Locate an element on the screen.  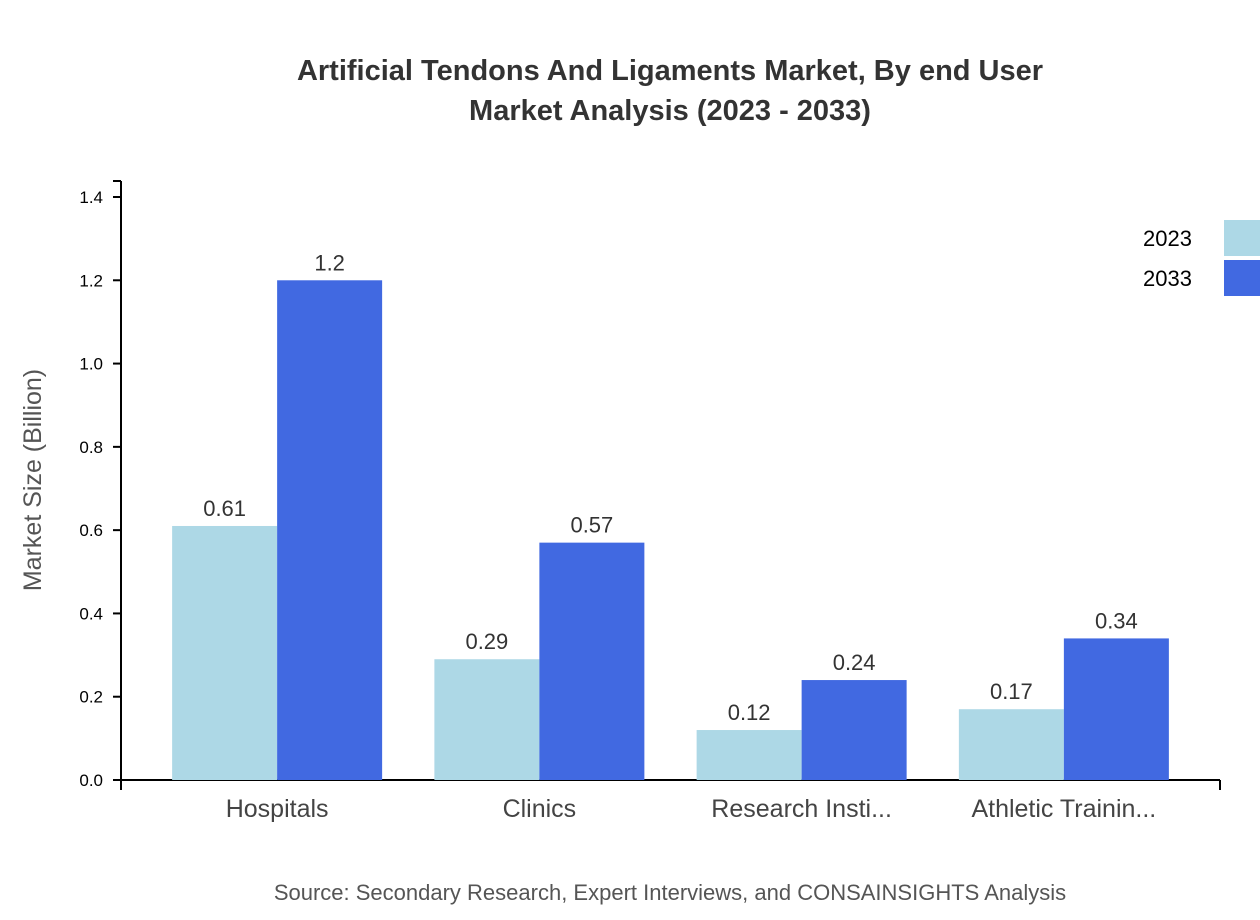
y-tick-label: 1.2 is located at coordinates (91, 280).